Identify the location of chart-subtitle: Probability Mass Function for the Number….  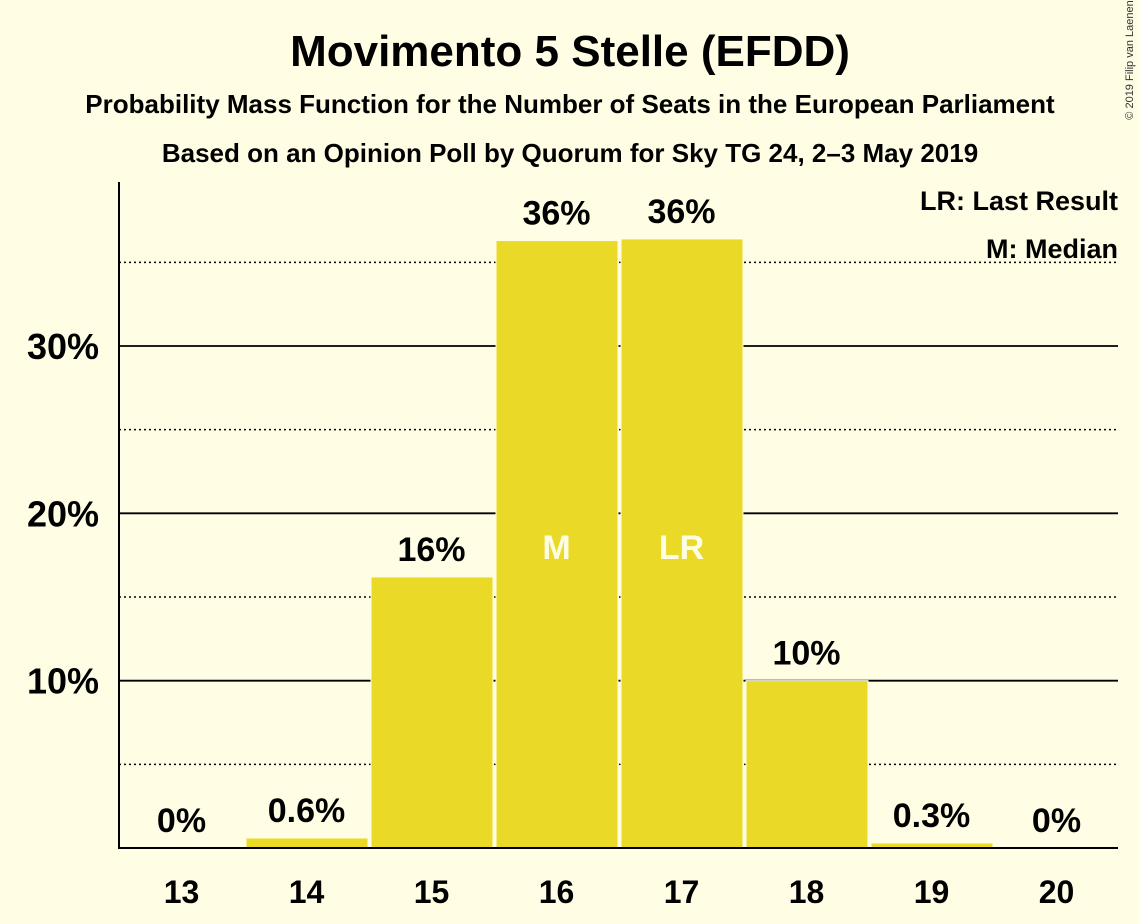
(570, 104).